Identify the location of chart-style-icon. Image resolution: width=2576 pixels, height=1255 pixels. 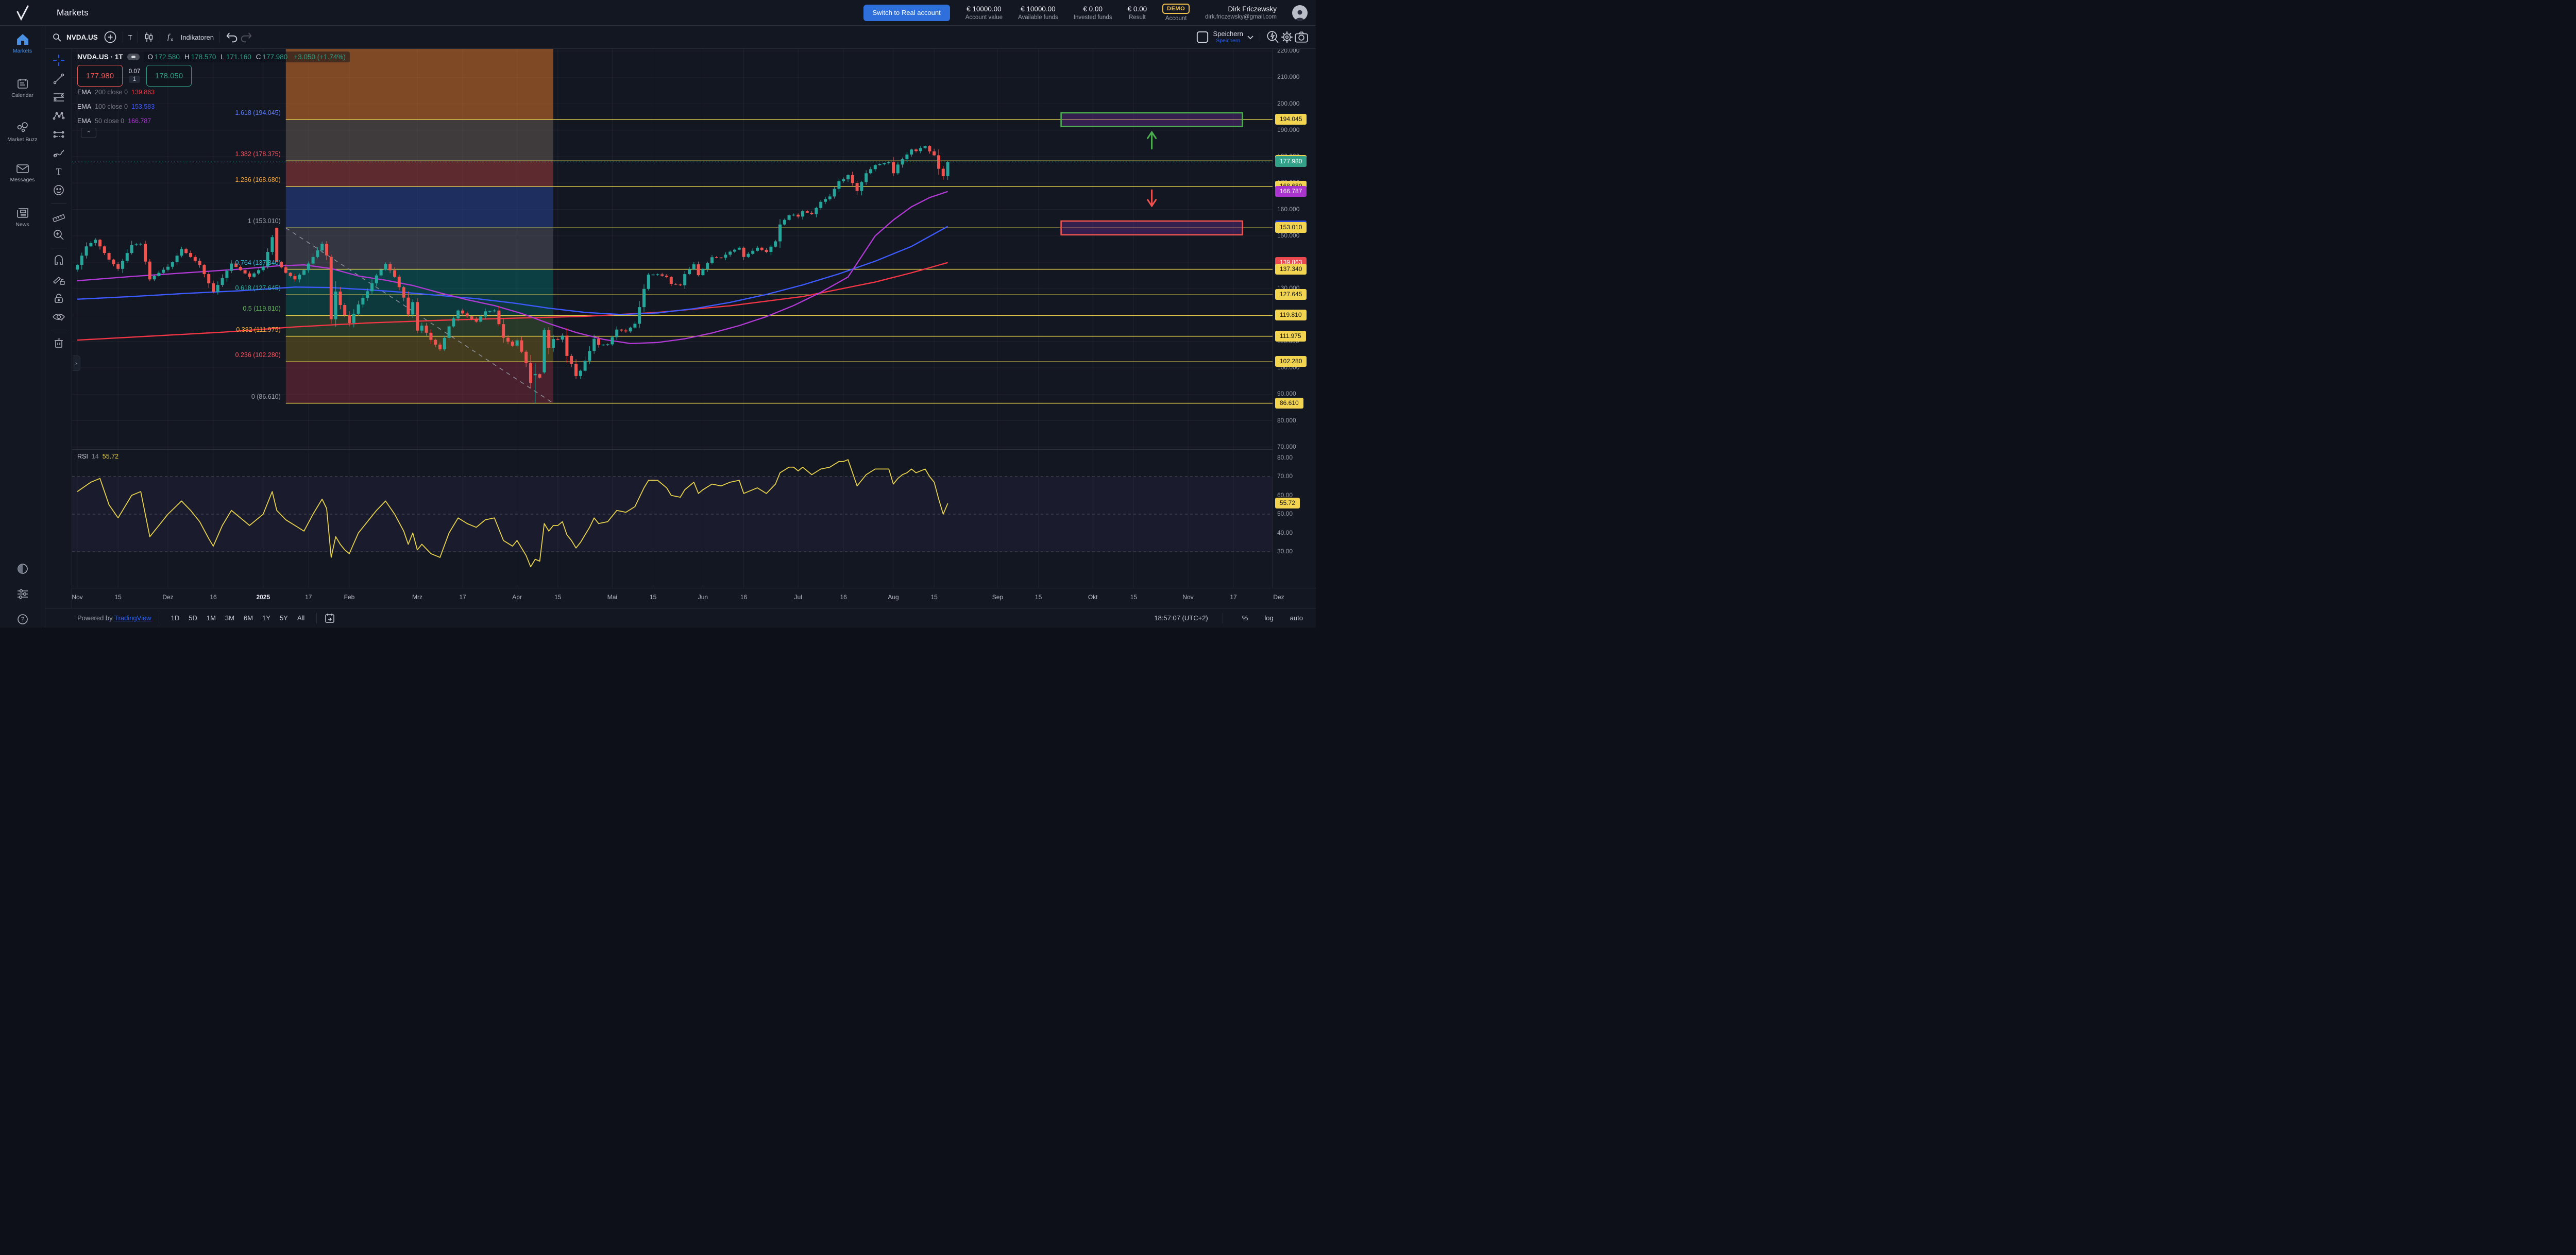
(149, 37).